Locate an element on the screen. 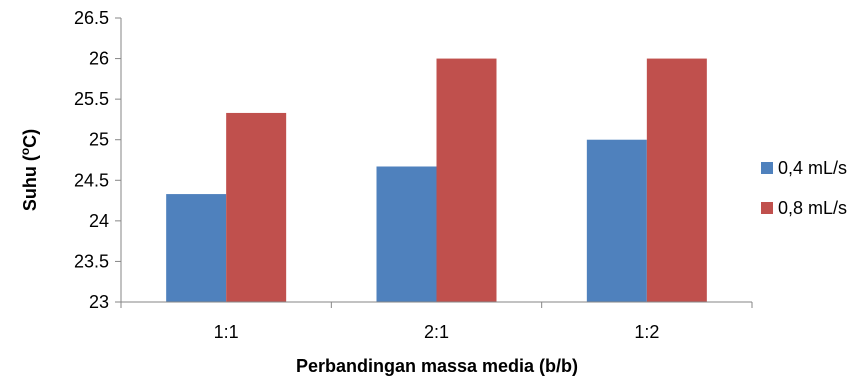 This screenshot has height=381, width=864. y-tick-label: 24.5 is located at coordinates (91, 180).